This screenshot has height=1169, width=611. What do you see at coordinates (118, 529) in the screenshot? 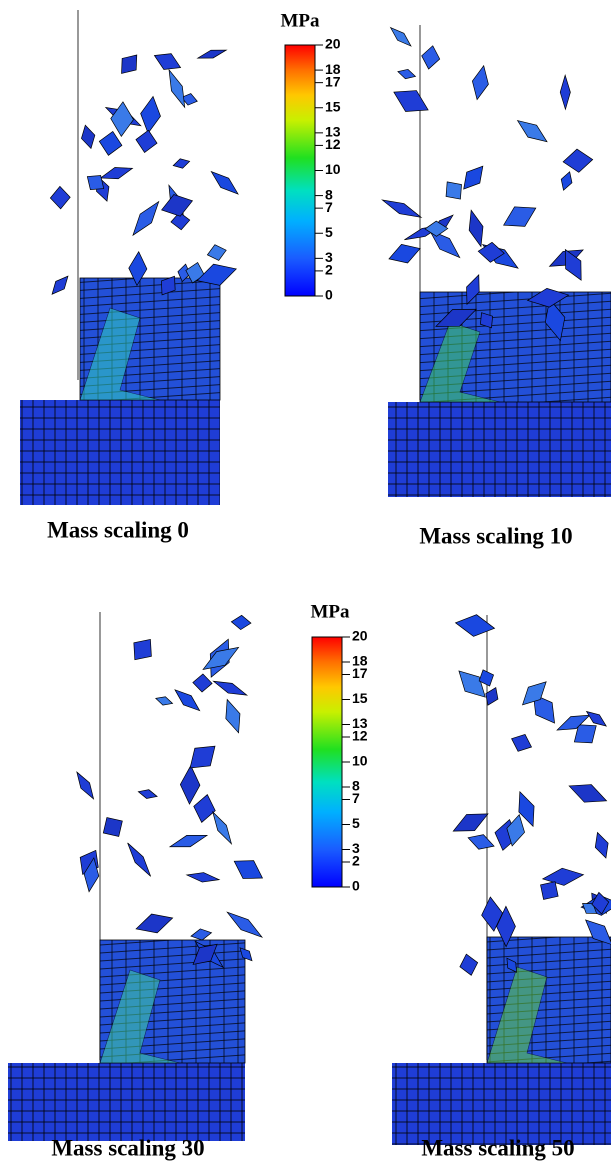
I see `panel-caption: Mass scaling 0` at bounding box center [118, 529].